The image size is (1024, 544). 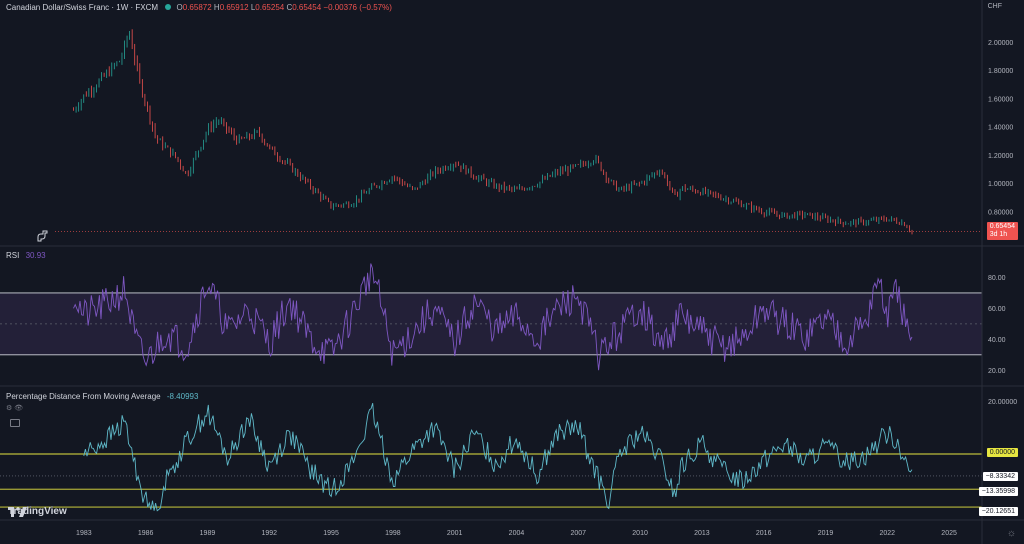 What do you see at coordinates (997, 309) in the screenshot?
I see `rsi-tick-label: 60.00` at bounding box center [997, 309].